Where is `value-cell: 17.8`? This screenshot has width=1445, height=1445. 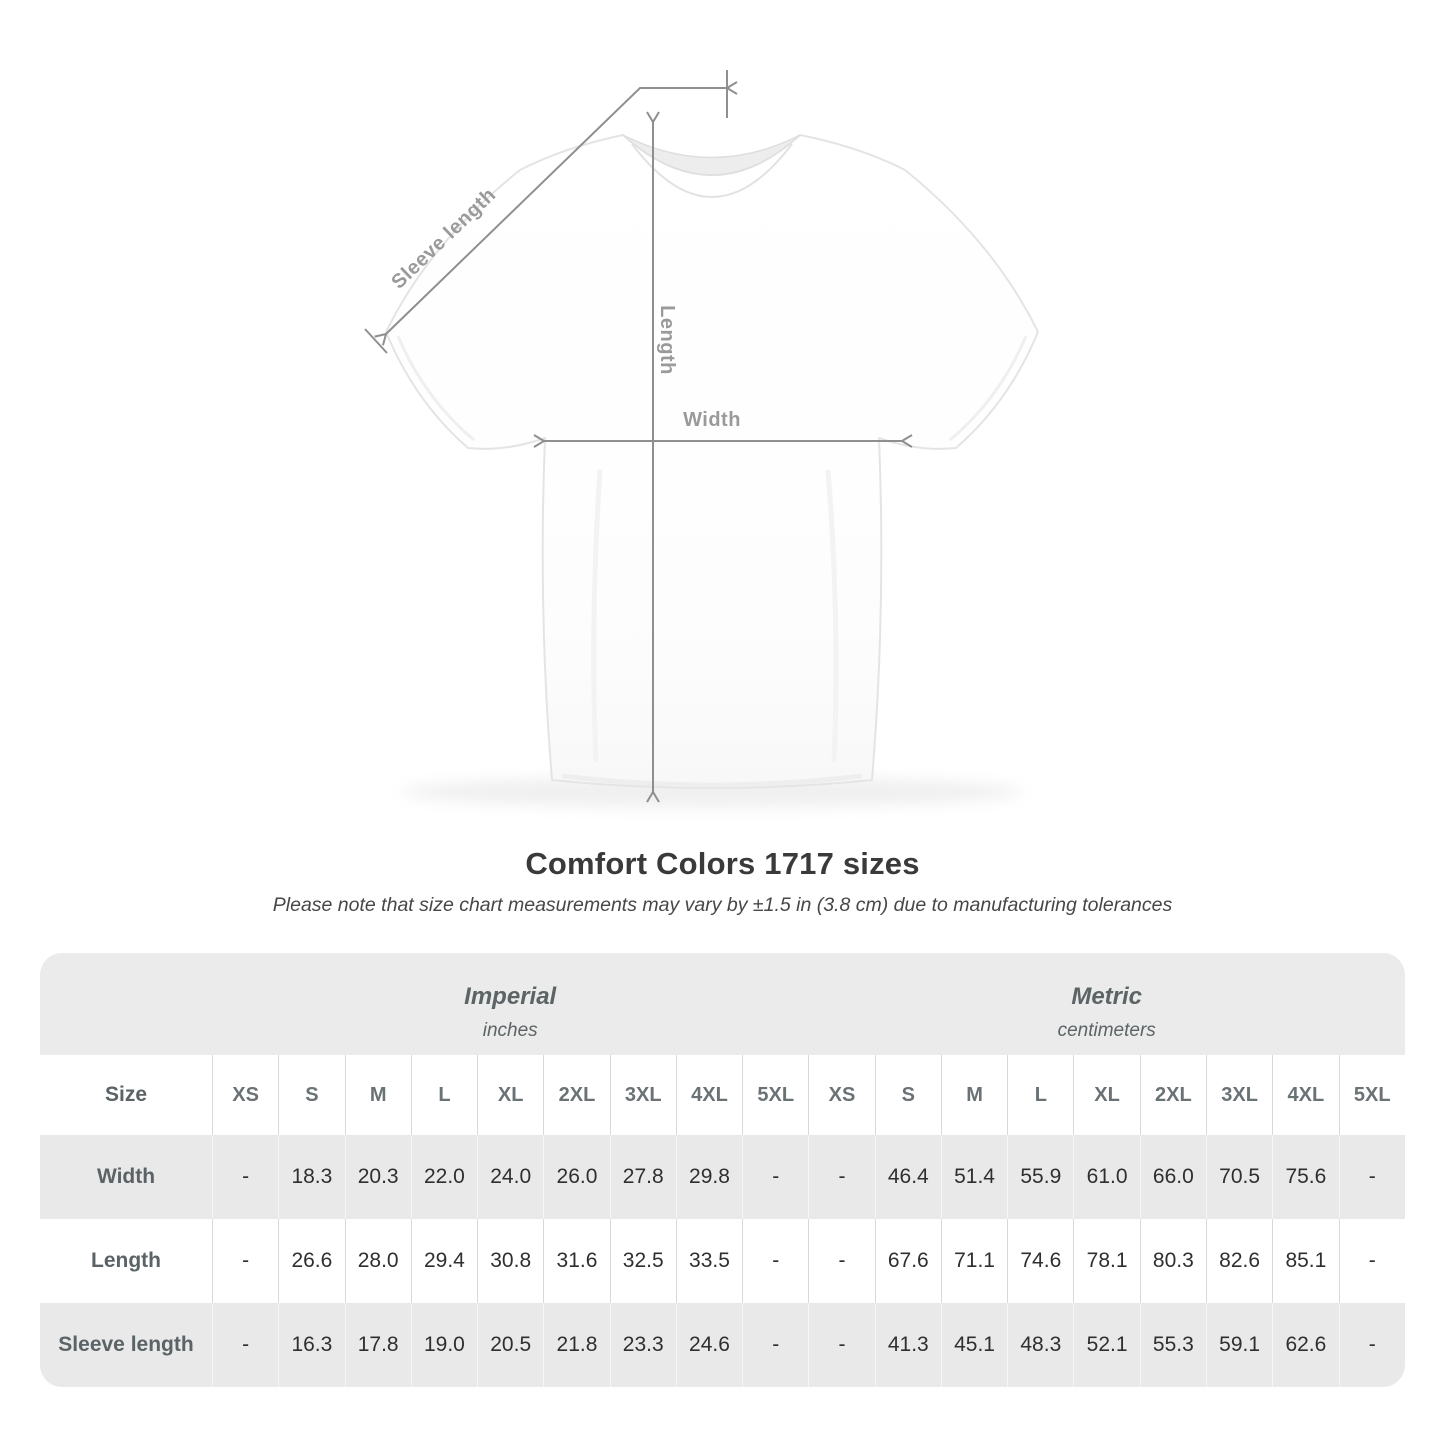 value-cell: 17.8 is located at coordinates (377, 1345).